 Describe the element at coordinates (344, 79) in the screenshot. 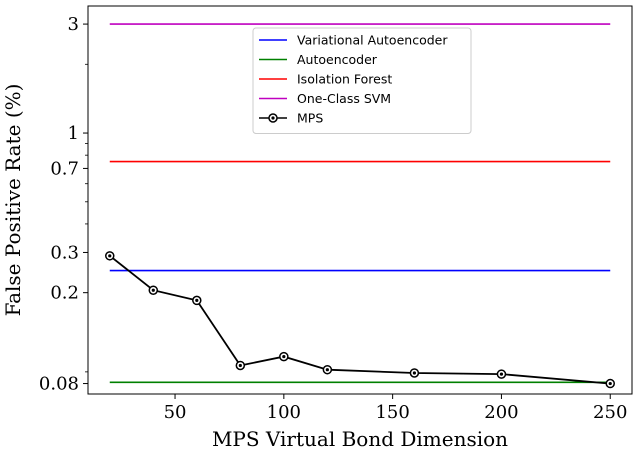

I see `legend-label-2: Isolation Forest` at that location.